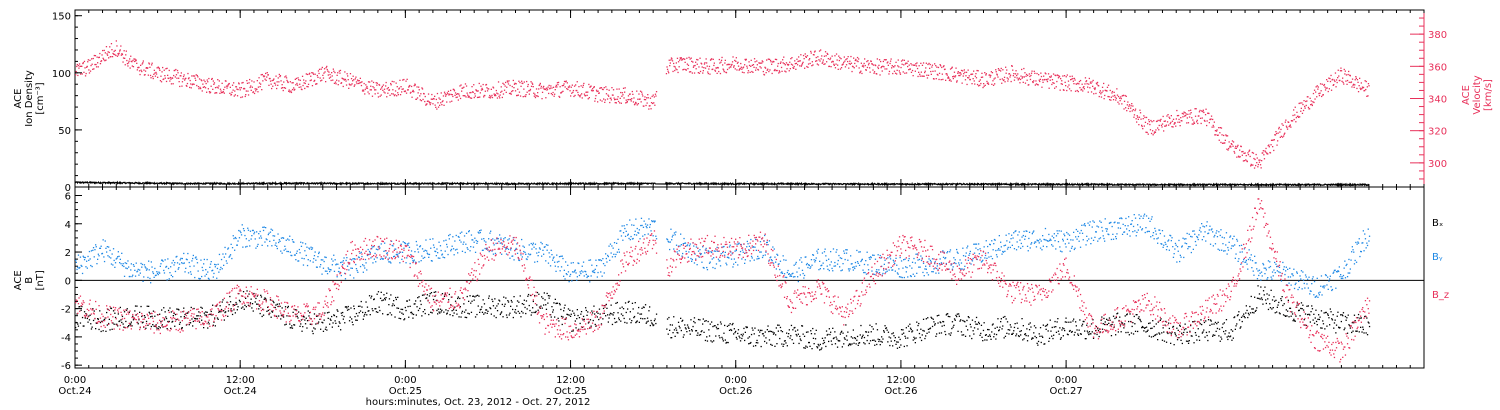  What do you see at coordinates (723, 318) in the screenshot?
I see `bottom-series-black` at bounding box center [723, 318].